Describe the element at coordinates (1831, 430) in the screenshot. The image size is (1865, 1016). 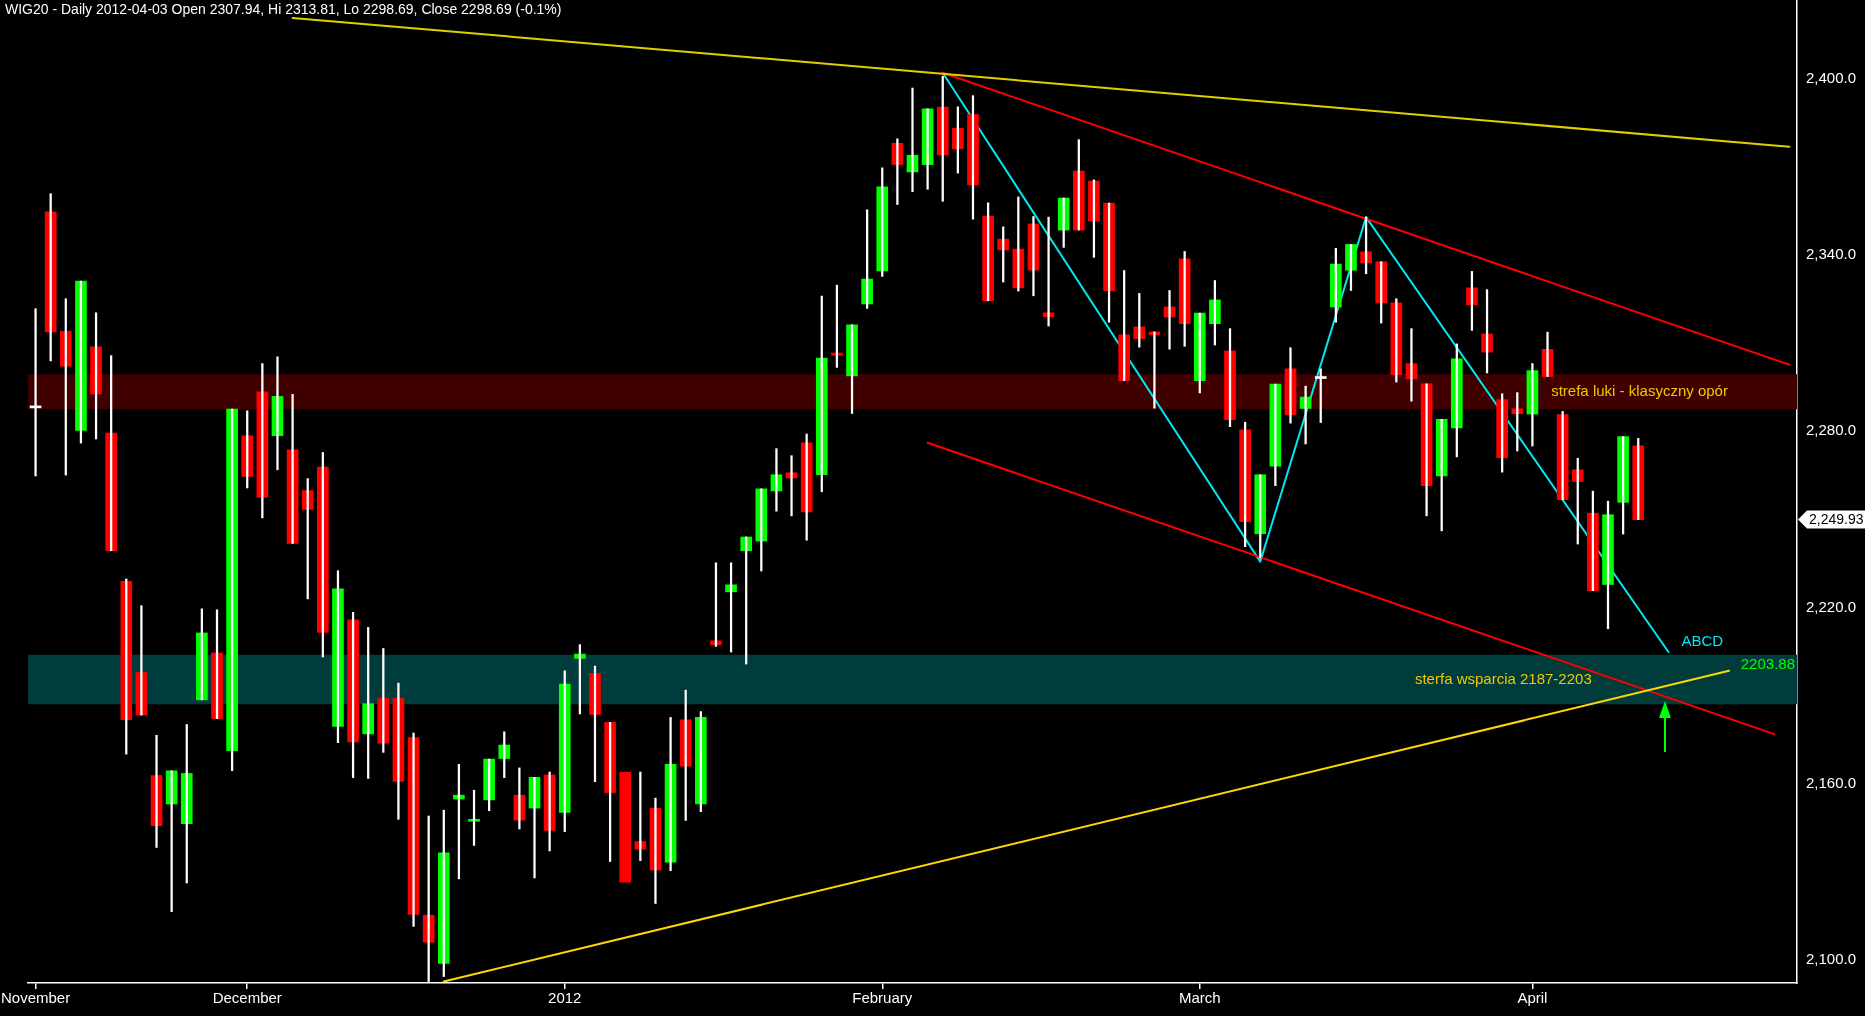
I see `y-tick-label: 2,280.0` at that location.